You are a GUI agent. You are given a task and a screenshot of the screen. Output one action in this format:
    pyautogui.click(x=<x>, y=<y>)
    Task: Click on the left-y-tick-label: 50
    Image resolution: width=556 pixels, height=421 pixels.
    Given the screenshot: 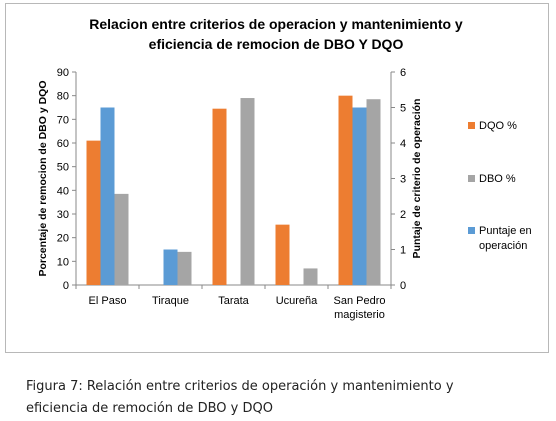 What is the action you would take?
    pyautogui.click(x=63, y=168)
    